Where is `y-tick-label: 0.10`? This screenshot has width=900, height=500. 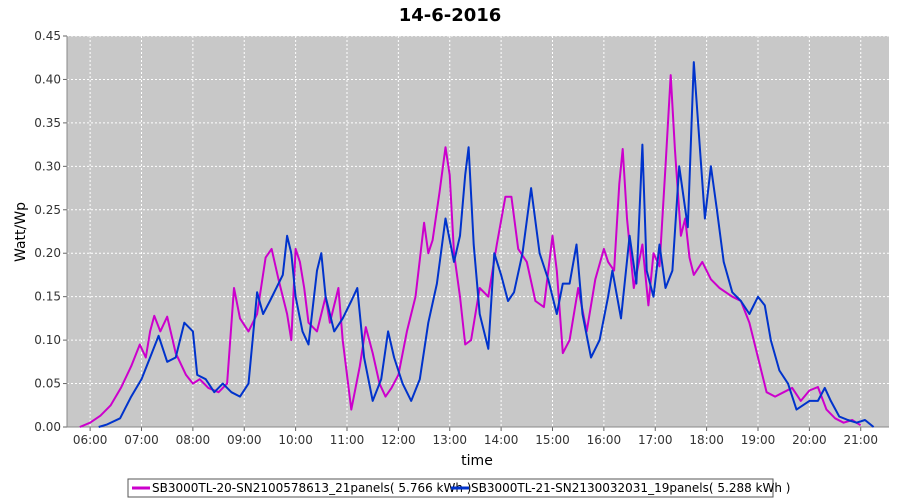
y-tick-label: 0.10 is located at coordinates (47, 340).